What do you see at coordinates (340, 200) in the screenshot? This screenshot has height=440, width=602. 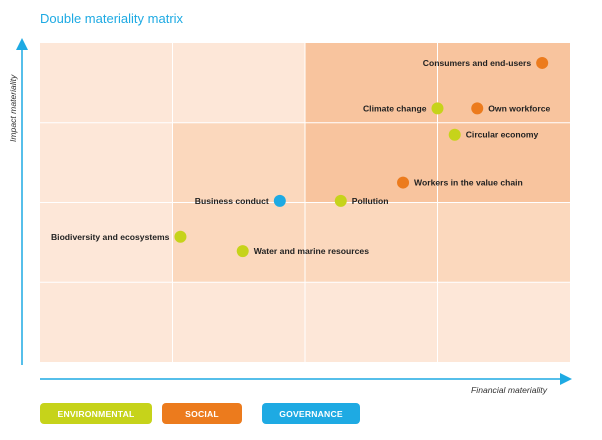 I see `point-pollution` at bounding box center [340, 200].